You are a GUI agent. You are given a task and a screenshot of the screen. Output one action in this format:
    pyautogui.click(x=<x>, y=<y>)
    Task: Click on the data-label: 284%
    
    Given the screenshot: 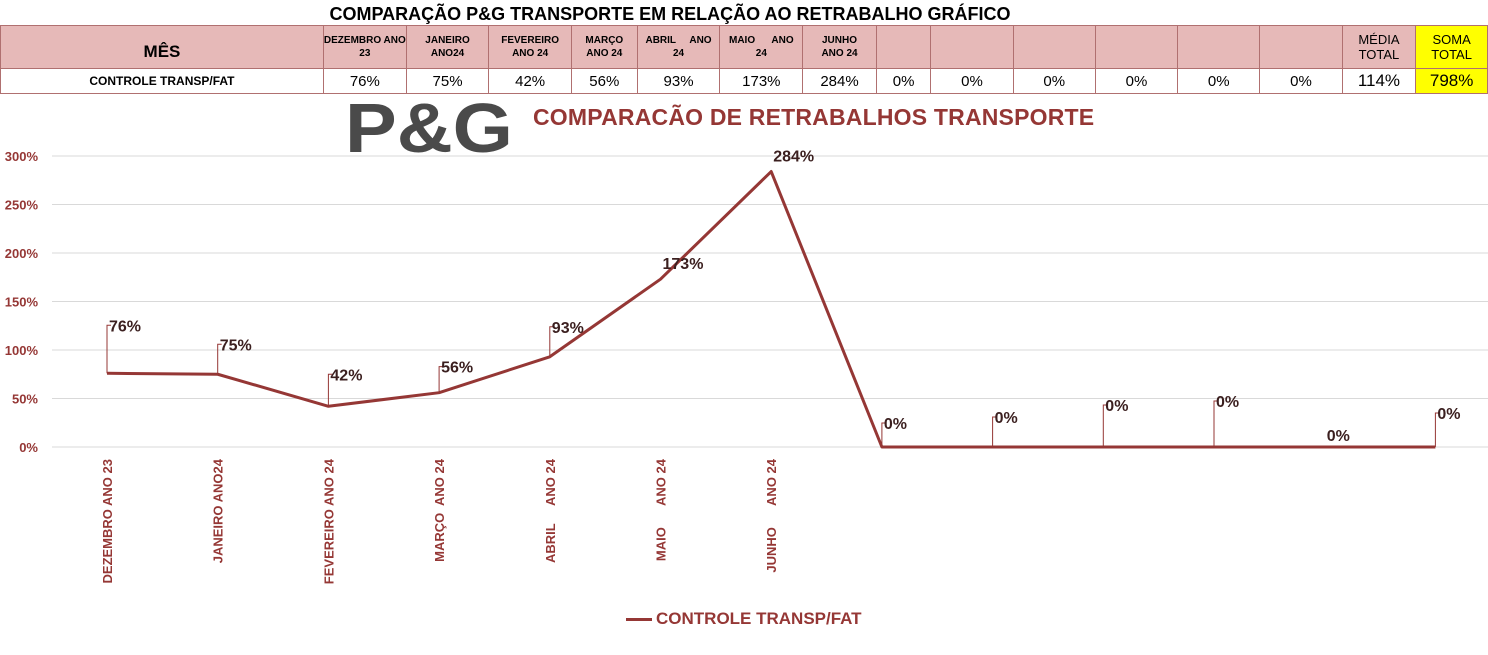 What is the action you would take?
    pyautogui.click(x=793, y=157)
    